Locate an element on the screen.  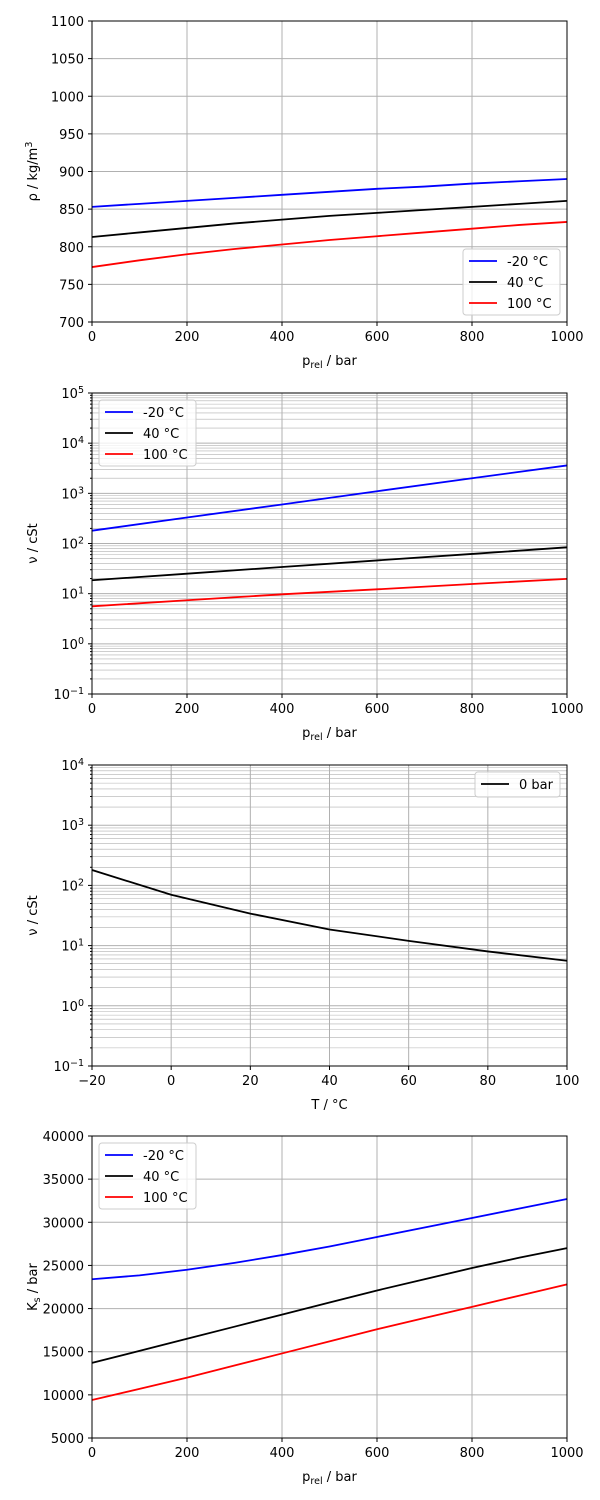
x-tick-label: 20 is located at coordinates (250, 1081).